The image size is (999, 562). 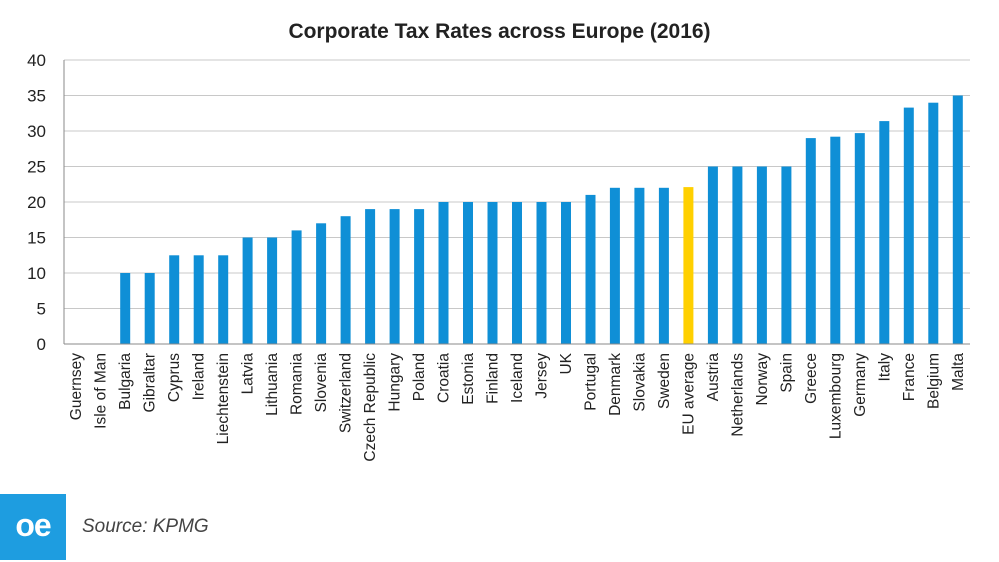 I want to click on bar-switzerland, so click(x=345, y=280).